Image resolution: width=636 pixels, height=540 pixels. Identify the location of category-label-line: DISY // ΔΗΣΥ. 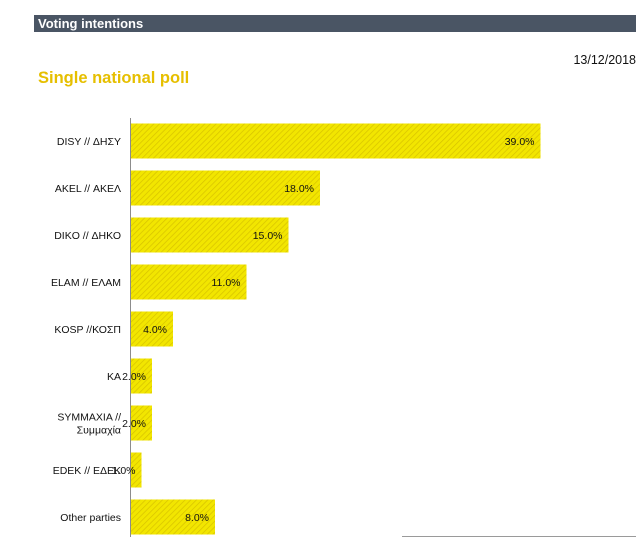
(89, 142).